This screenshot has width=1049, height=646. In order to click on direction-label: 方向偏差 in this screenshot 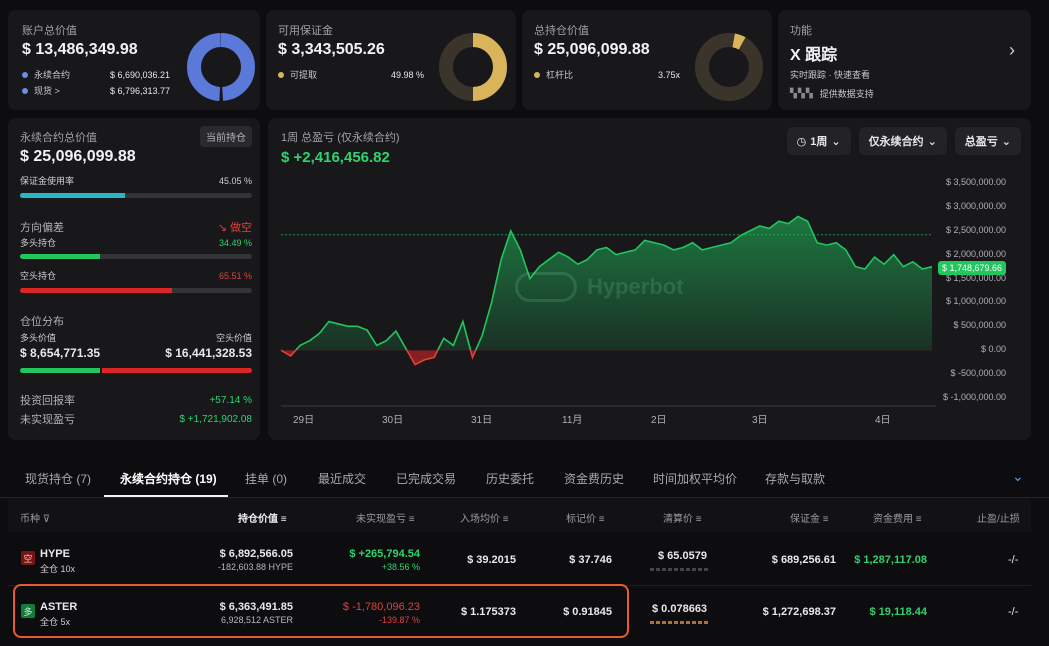, I will do `click(42, 228)`.